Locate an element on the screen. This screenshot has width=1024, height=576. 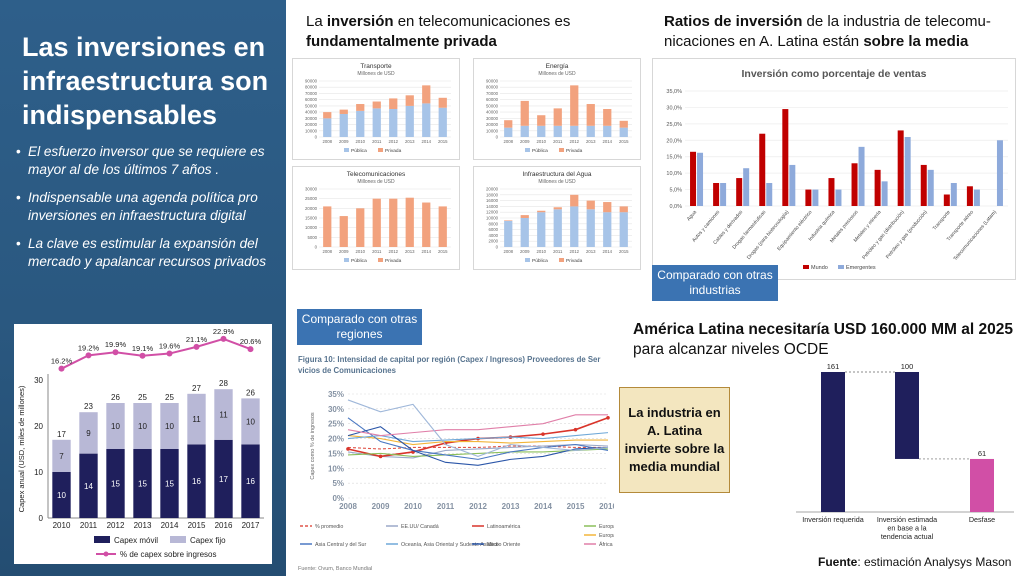
legend-label: Emergentes is located at coordinates (861, 268).